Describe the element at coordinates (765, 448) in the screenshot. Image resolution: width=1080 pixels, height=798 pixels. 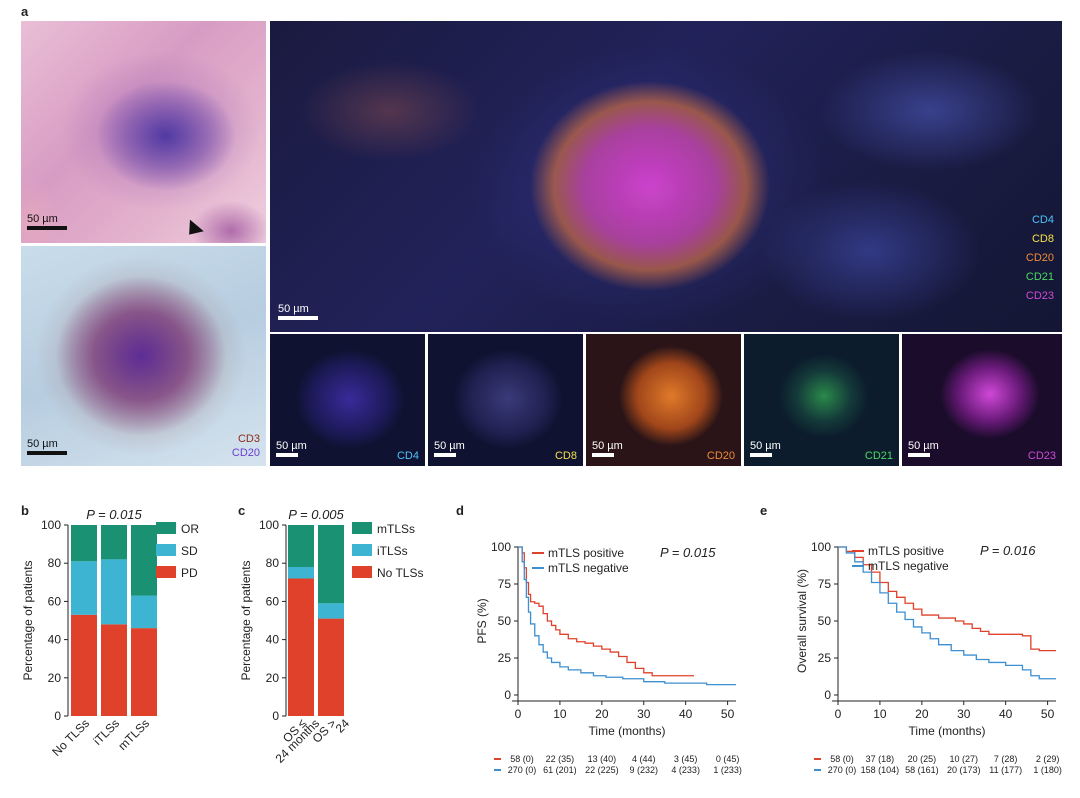
I see `thumb-cd21-scale: 50 µm` at that location.